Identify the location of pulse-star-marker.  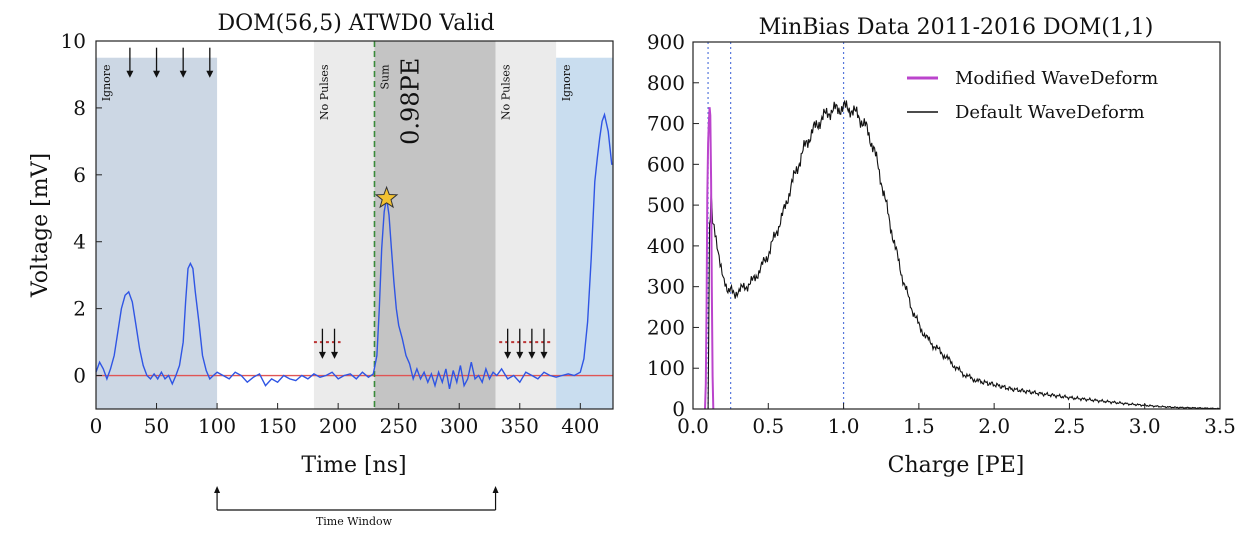
(386, 197).